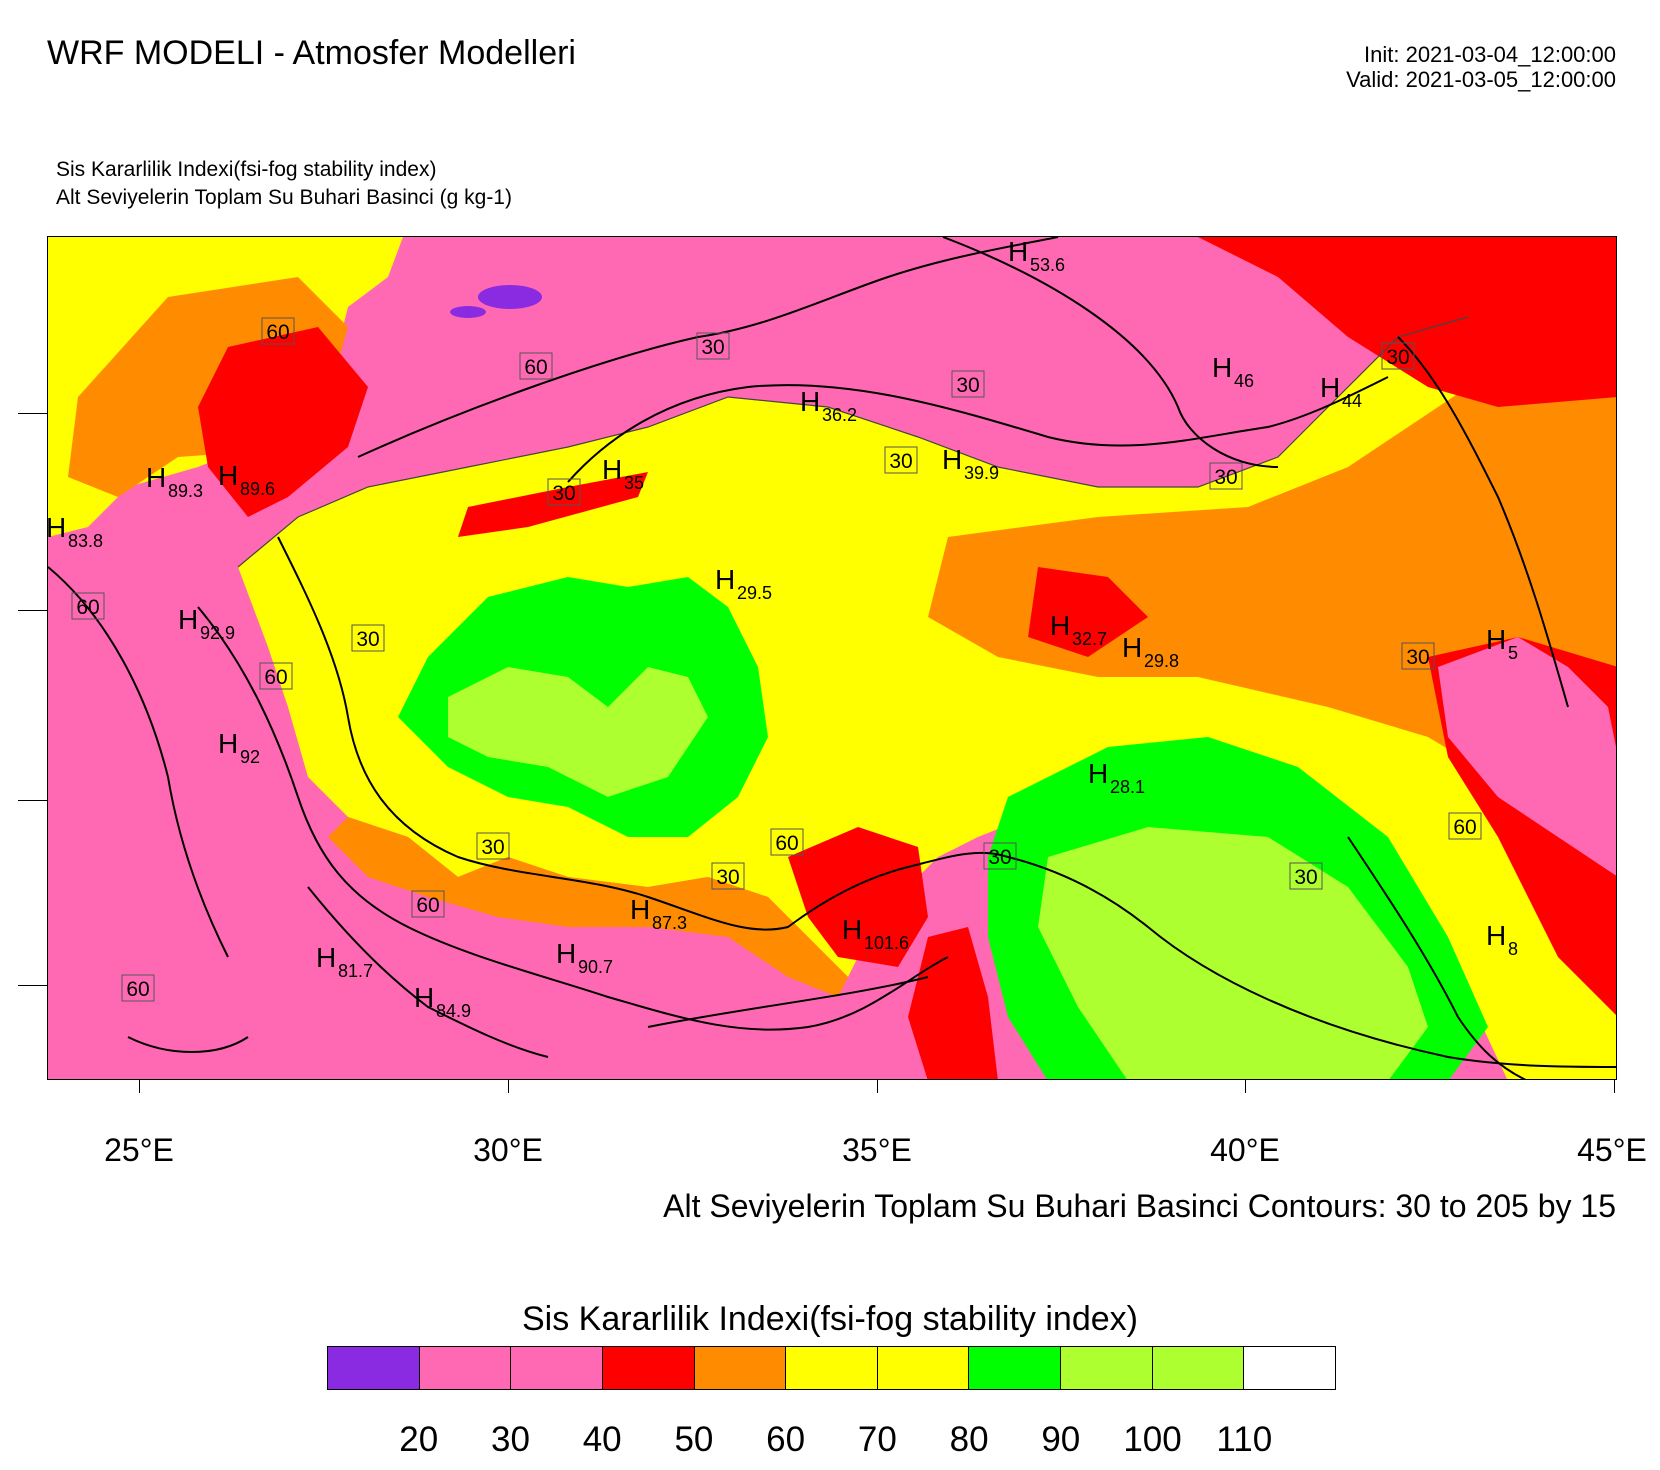 Image resolution: width=1660 pixels, height=1470 pixels. Describe the element at coordinates (886, 943) in the screenshot. I see `svg-text: 101.6` at that location.